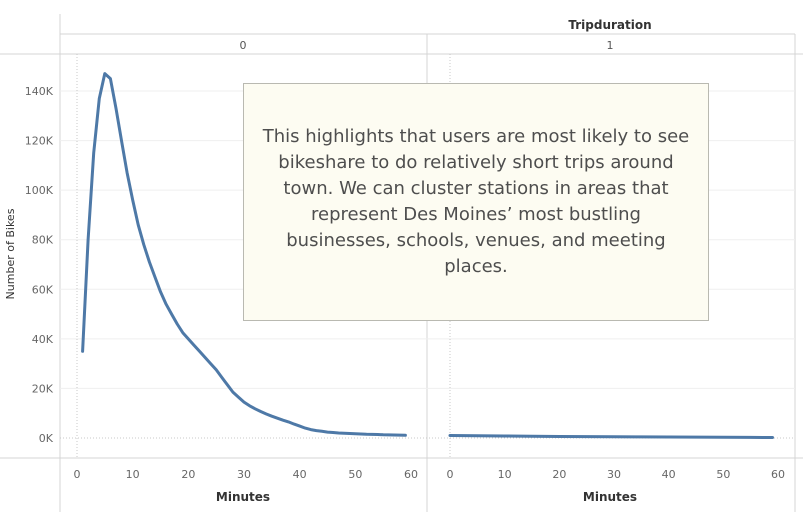 The width and height of the screenshot is (803, 527). I want to click on y-tick-label: 140K, so click(39, 91).